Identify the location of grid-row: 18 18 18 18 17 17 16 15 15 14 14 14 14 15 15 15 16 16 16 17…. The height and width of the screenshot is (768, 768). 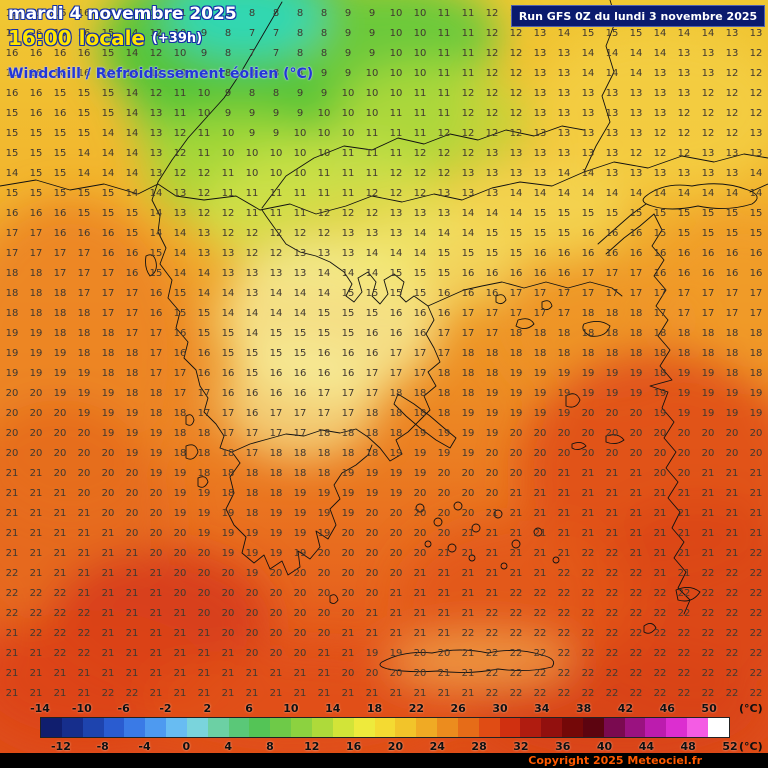
(384, 314).